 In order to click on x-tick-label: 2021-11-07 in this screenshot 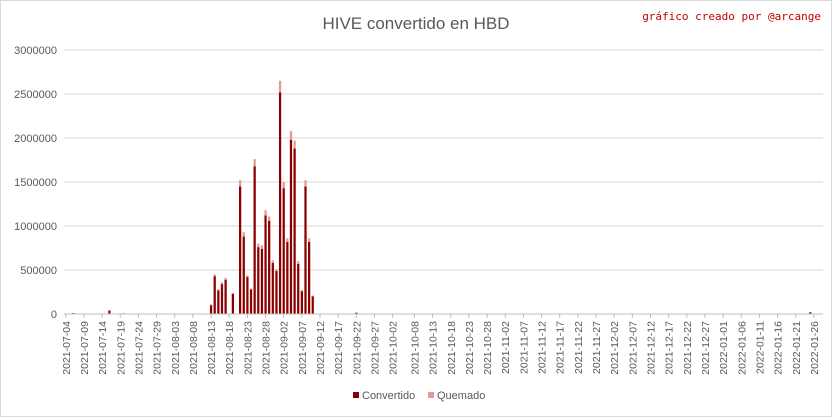, I will do `click(524, 347)`.